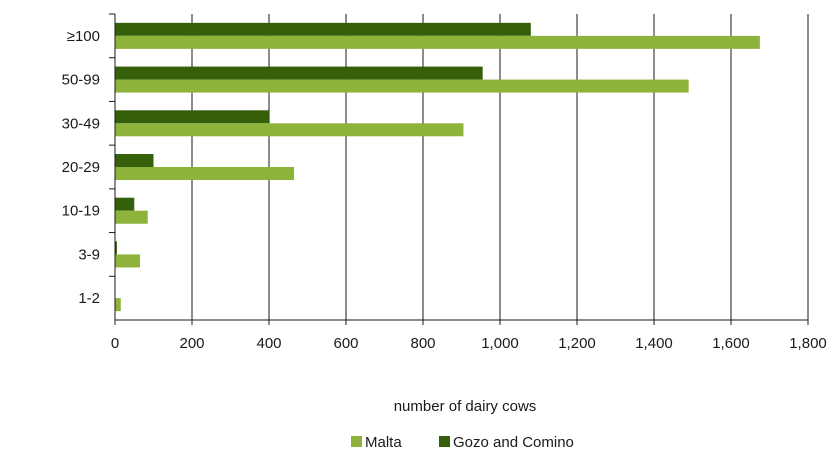 Image resolution: width=832 pixels, height=455 pixels. Describe the element at coordinates (654, 343) in the screenshot. I see `x-tick-label: 1,400` at that location.